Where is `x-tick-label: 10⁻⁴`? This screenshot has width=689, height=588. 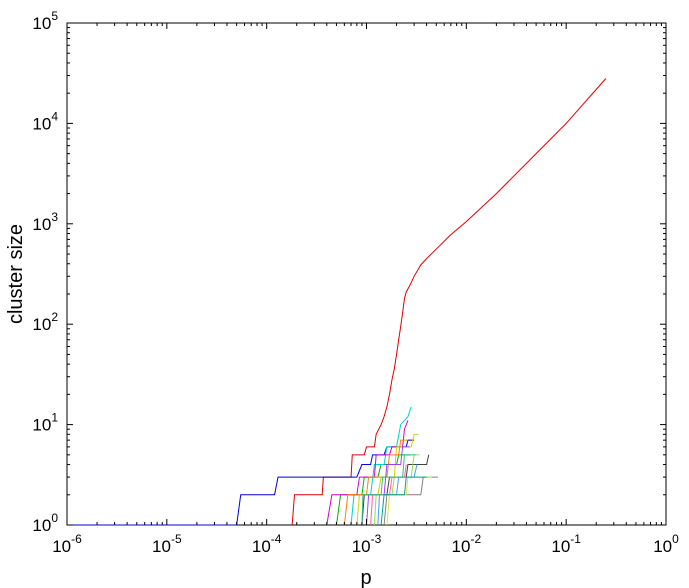 x-tick-label: 10⁻⁴ is located at coordinates (267, 544).